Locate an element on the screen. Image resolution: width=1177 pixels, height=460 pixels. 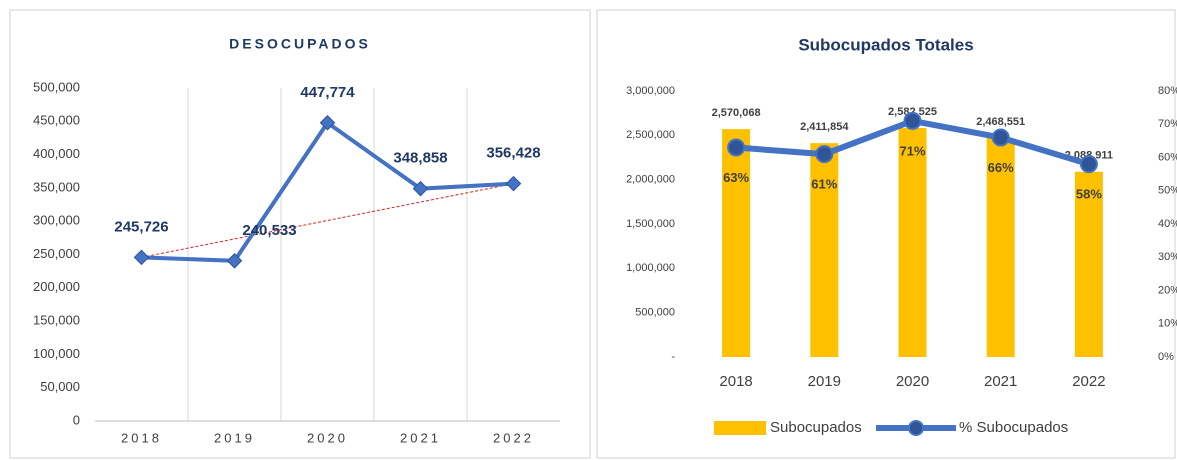
data-label: 2,570,068 is located at coordinates (736, 113).